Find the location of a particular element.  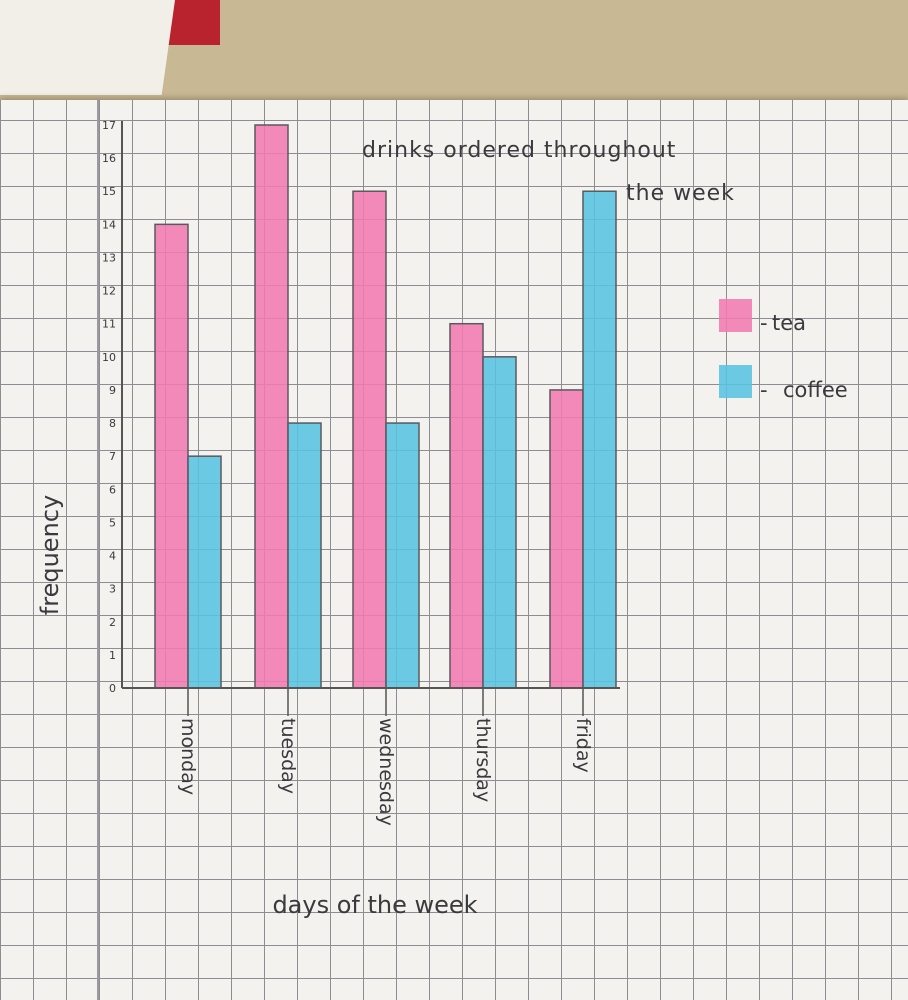

x-category-label: thursday is located at coordinates (483, 760).